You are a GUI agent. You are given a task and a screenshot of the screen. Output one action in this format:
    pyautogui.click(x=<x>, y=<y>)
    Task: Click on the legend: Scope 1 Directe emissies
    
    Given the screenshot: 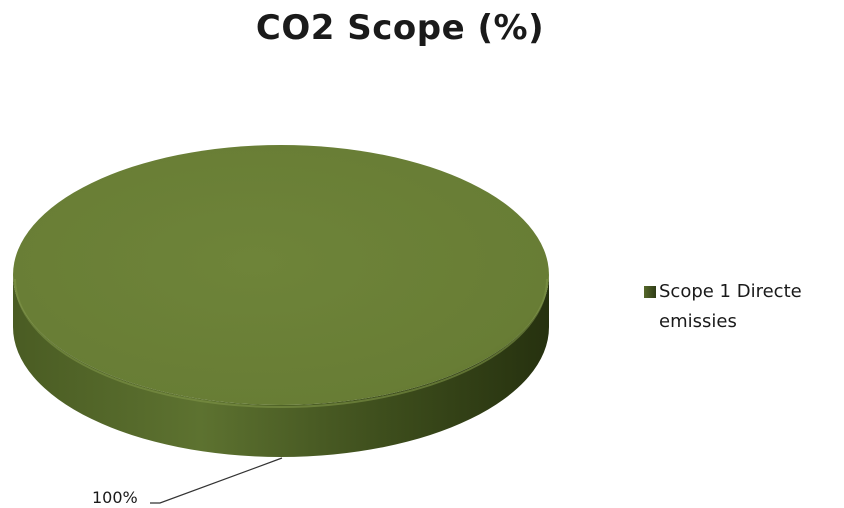 What is the action you would take?
    pyautogui.click(x=744, y=307)
    